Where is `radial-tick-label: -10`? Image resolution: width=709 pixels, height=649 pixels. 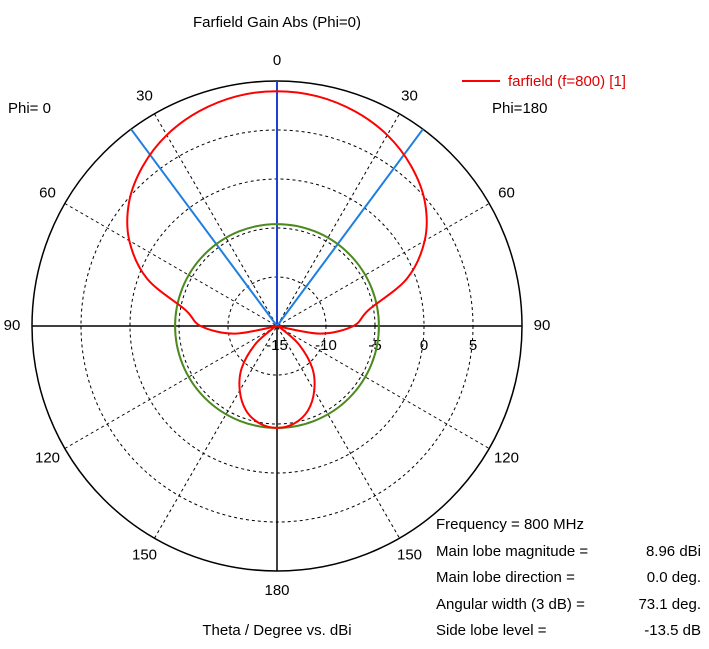
radial-tick-label: -10 is located at coordinates (326, 345).